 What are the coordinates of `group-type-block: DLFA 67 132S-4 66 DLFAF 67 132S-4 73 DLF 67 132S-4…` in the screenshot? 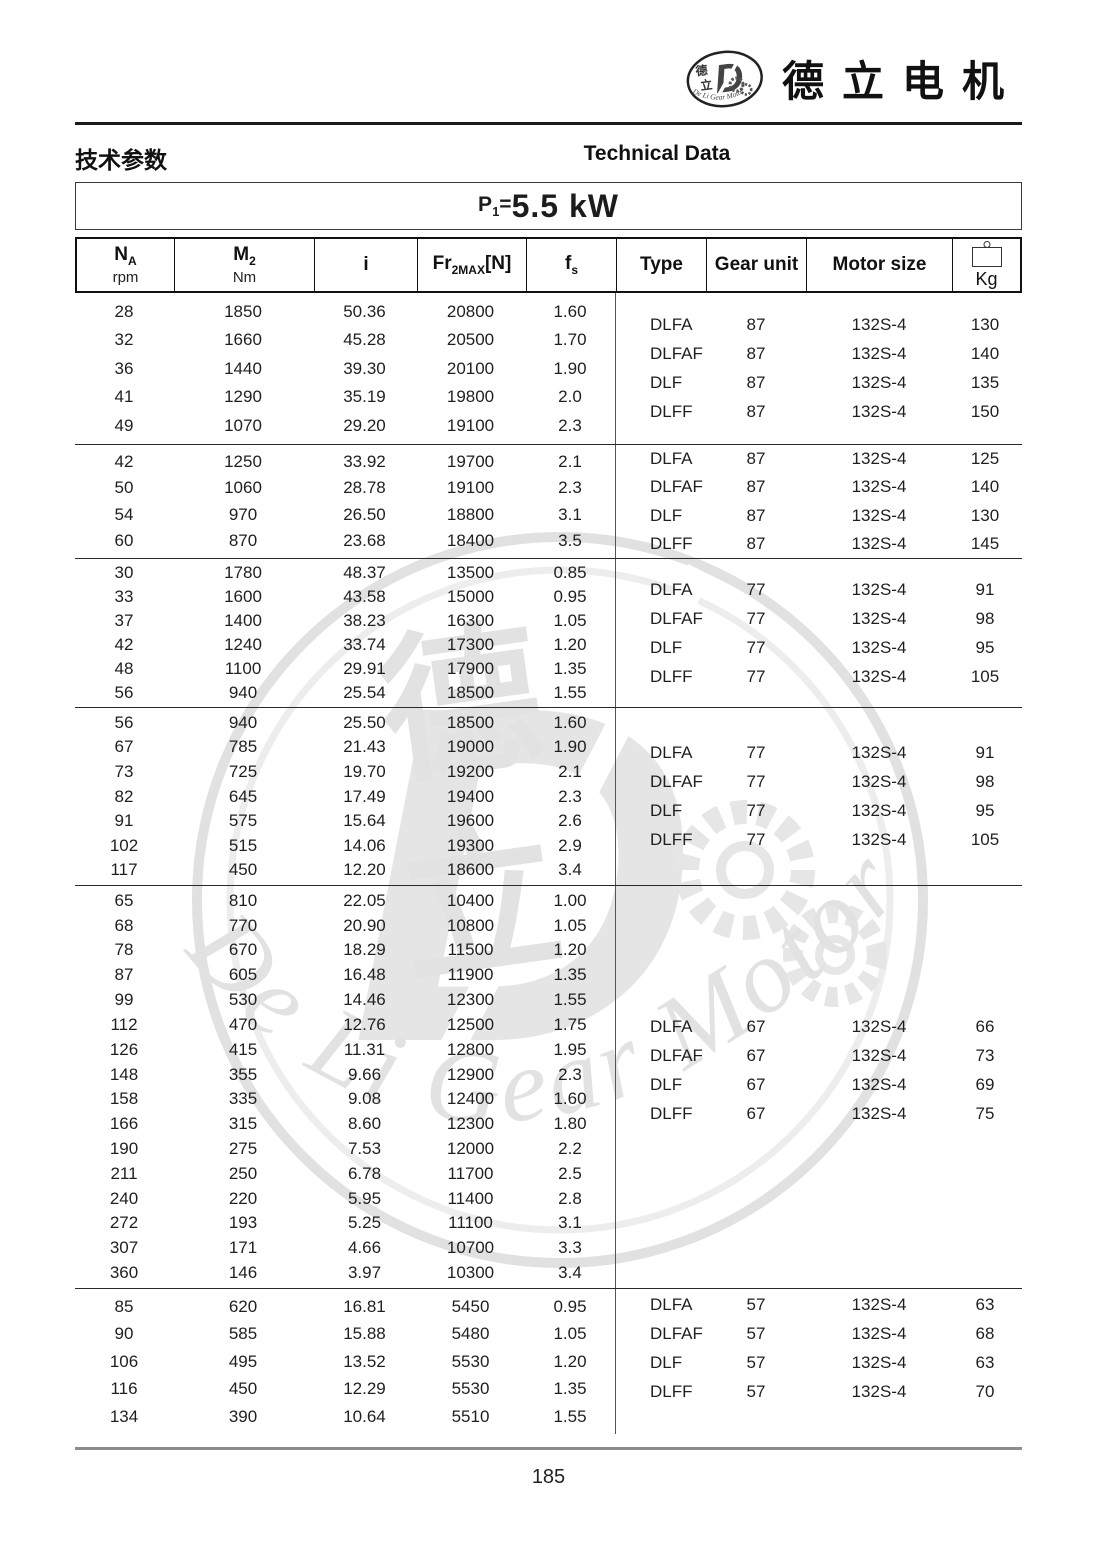 It's located at (818, 1087).